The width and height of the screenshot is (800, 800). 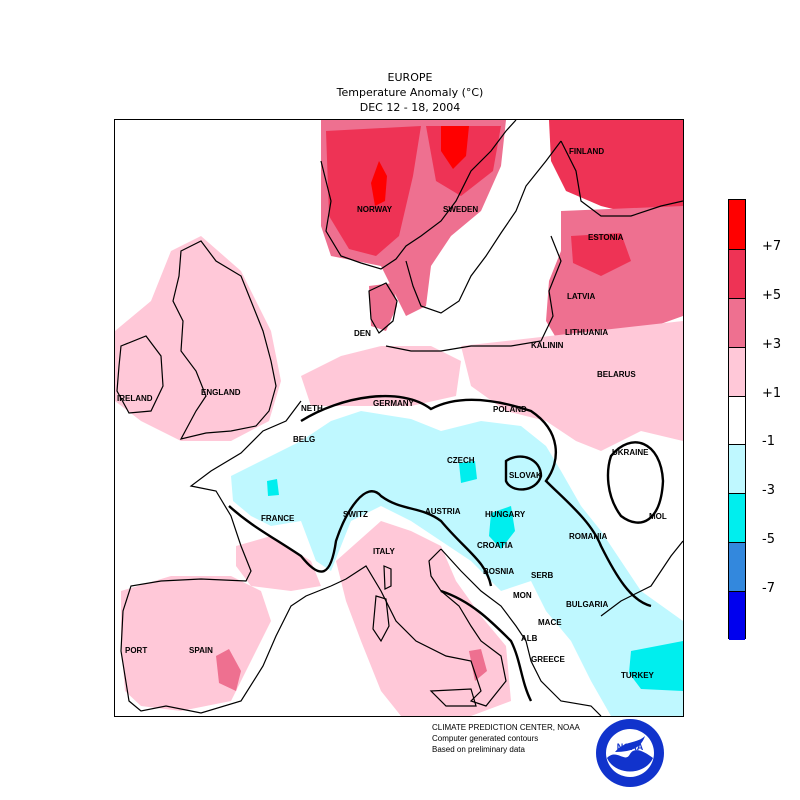 I want to click on anomaly-area-france-cold, so click(x=273, y=487).